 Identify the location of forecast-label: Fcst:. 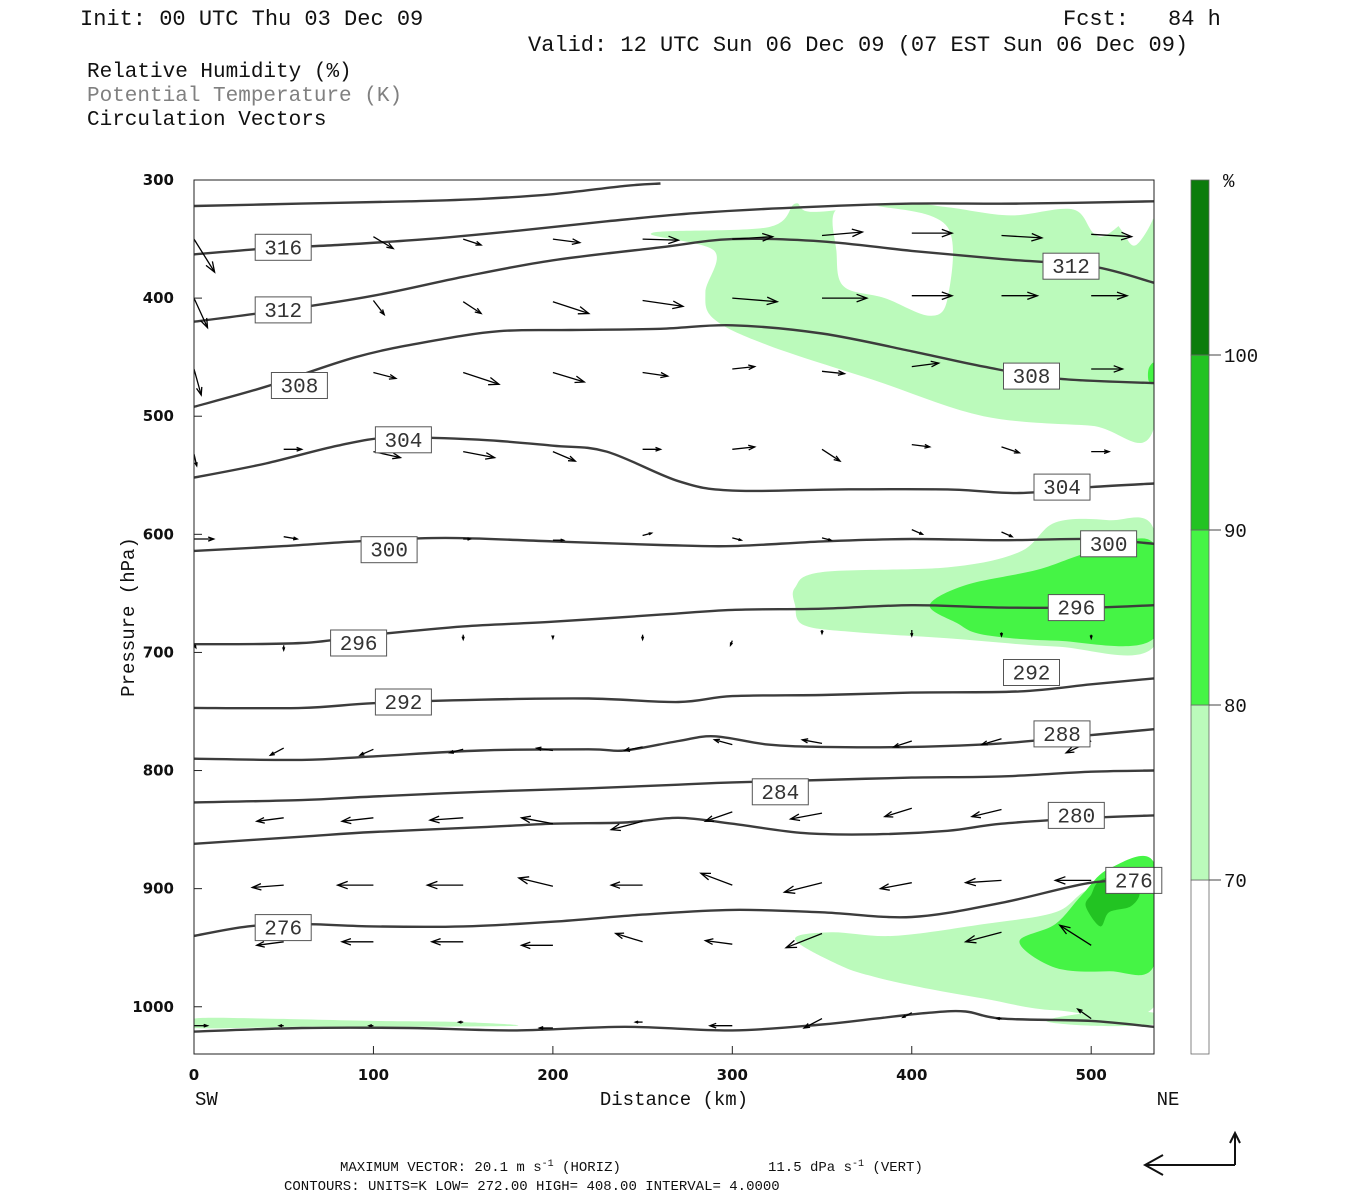
(1096, 19).